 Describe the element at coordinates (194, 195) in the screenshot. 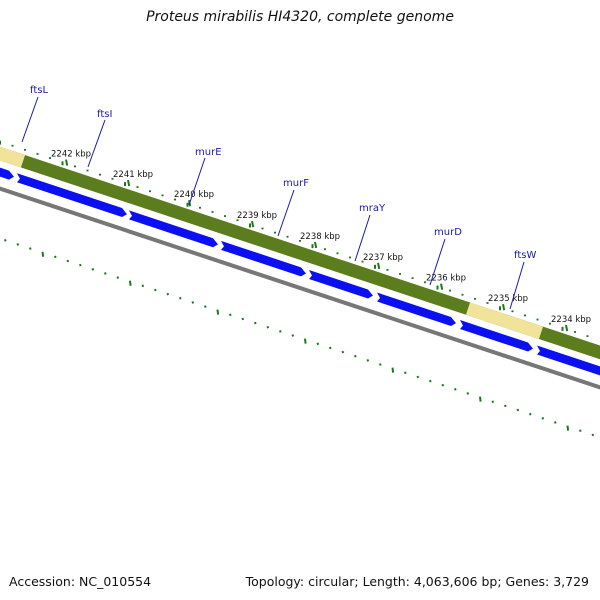

I see `scale-tick-label: 2240 kbp` at that location.